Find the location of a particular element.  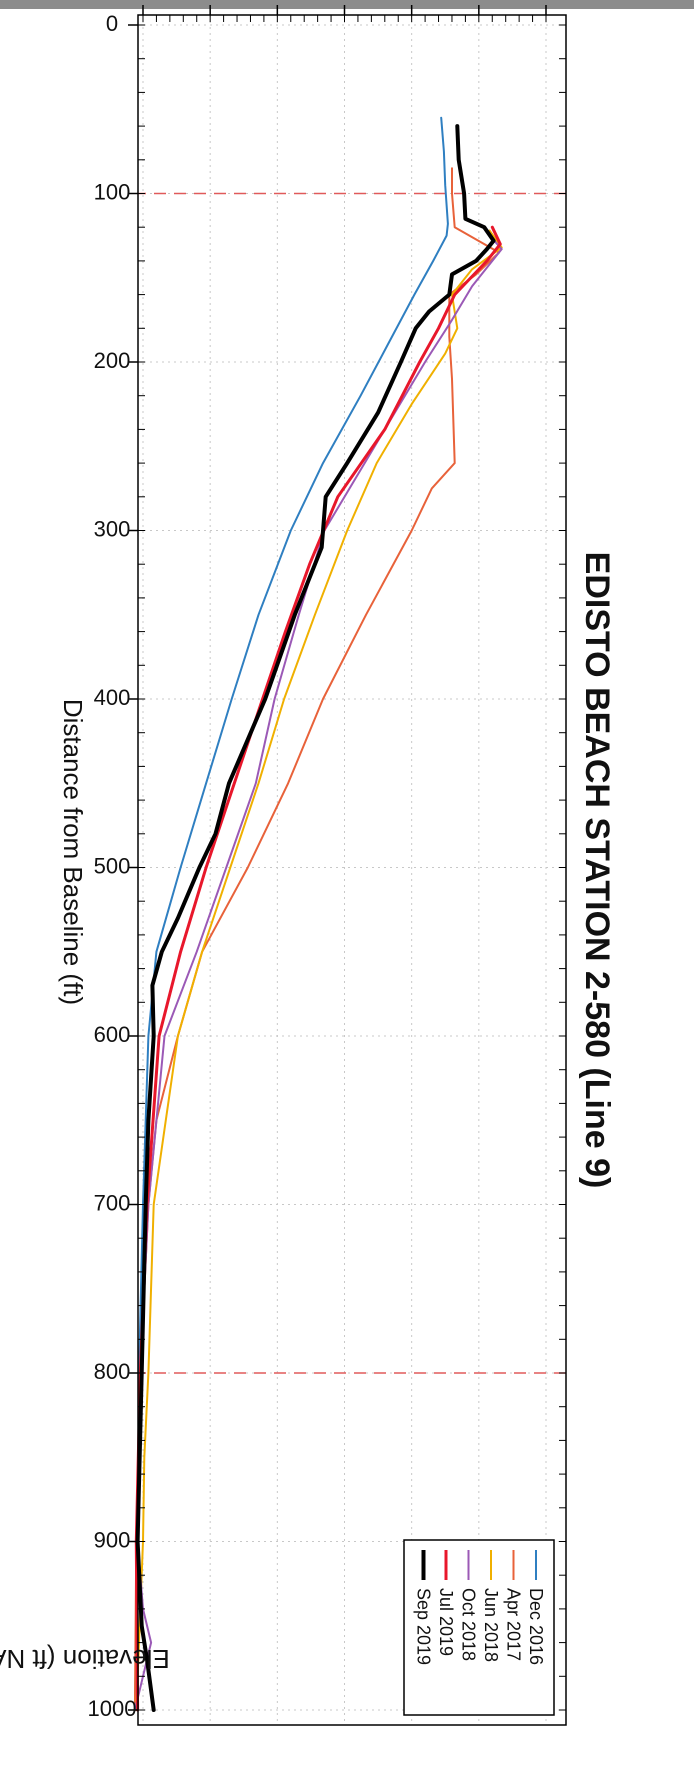

y-axis-label: Elevation (ft NAVD) is located at coordinates (85, 1659).